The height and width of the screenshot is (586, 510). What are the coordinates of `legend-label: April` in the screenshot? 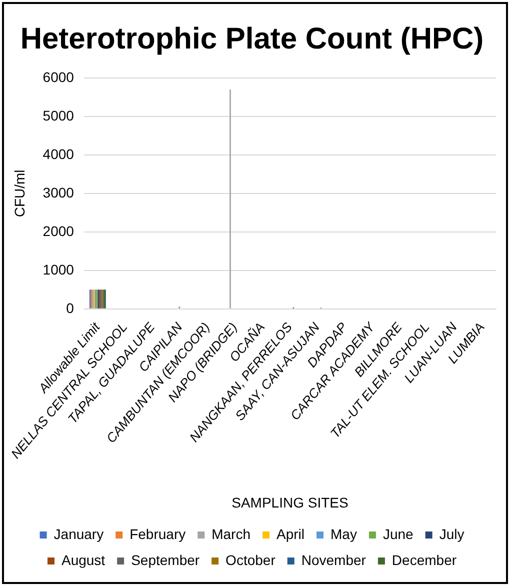 It's located at (290, 534).